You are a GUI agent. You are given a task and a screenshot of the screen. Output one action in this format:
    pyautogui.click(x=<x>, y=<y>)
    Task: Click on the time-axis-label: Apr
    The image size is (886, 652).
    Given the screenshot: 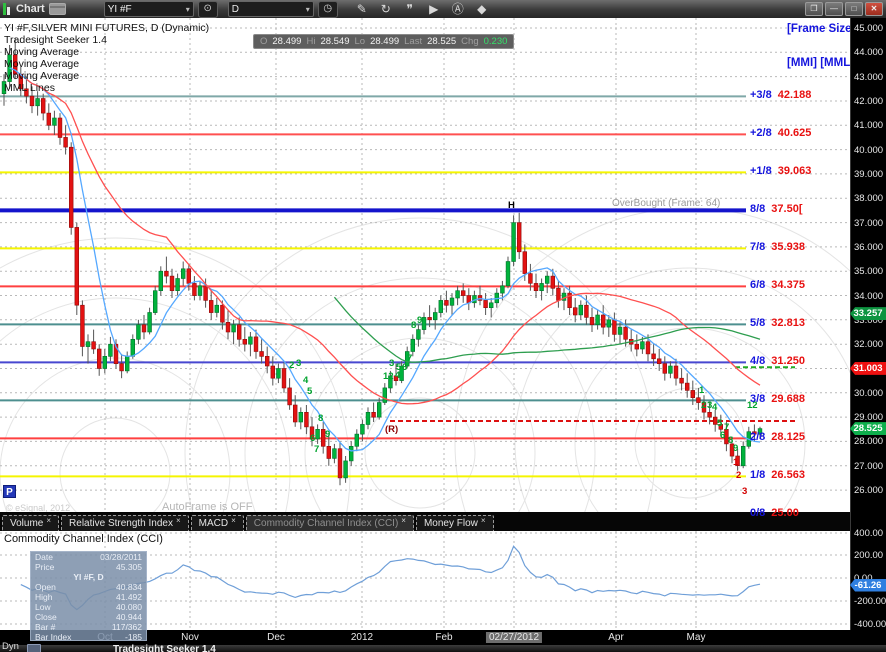 What is the action you would take?
    pyautogui.click(x=616, y=637)
    